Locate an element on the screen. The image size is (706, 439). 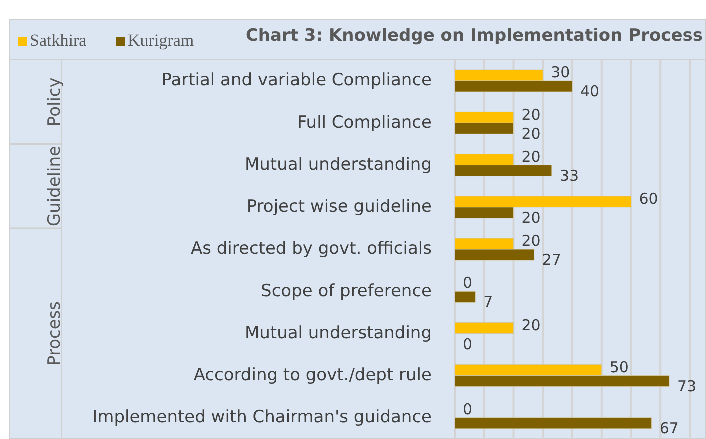
data-label: 60 is located at coordinates (648, 199).